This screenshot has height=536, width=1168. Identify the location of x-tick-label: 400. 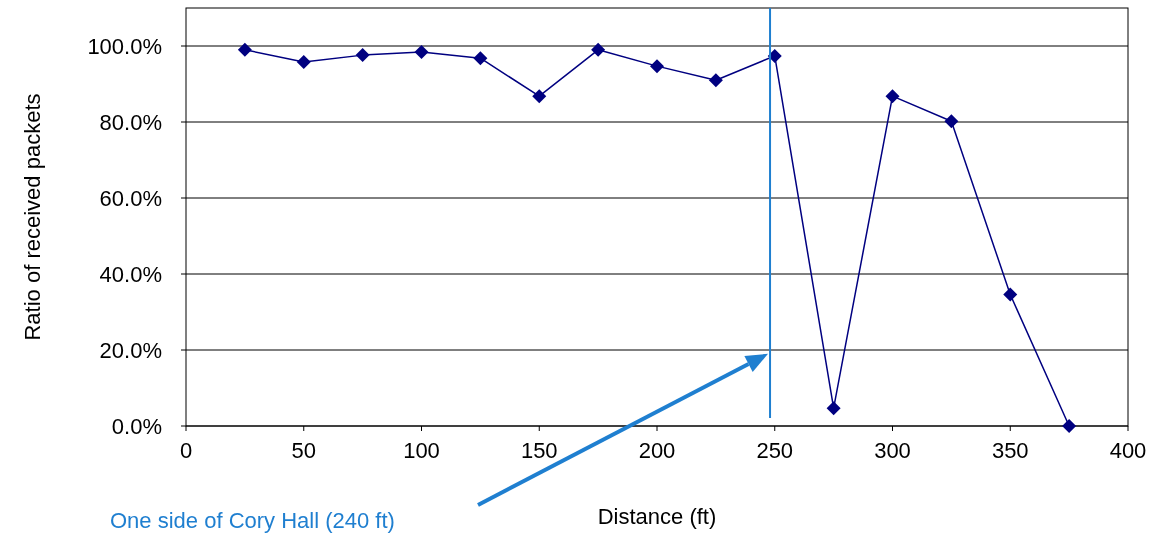
(1128, 450).